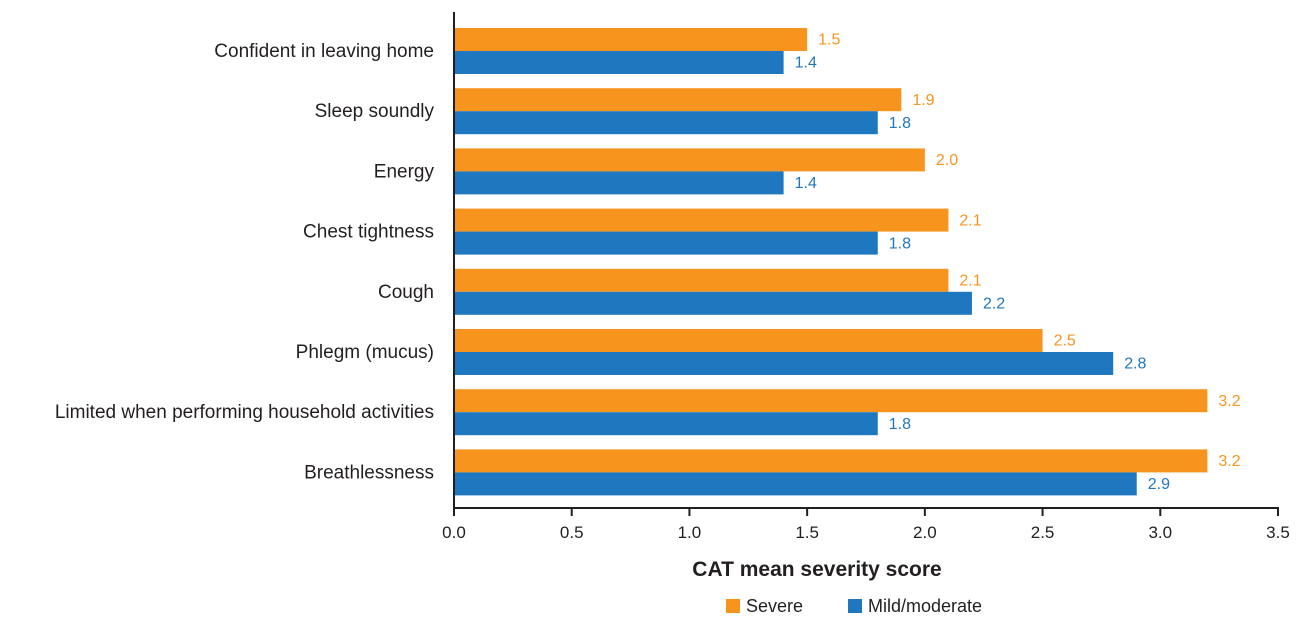 The width and height of the screenshot is (1299, 618). What do you see at coordinates (1135, 364) in the screenshot?
I see `data-label: 2.8` at bounding box center [1135, 364].